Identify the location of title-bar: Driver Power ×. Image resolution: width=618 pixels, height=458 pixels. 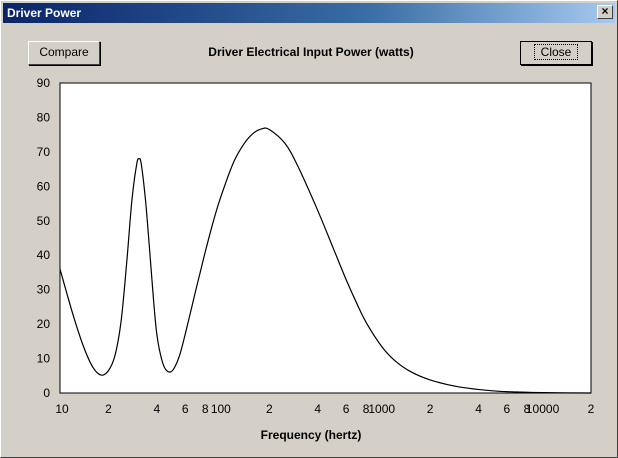
(309, 13).